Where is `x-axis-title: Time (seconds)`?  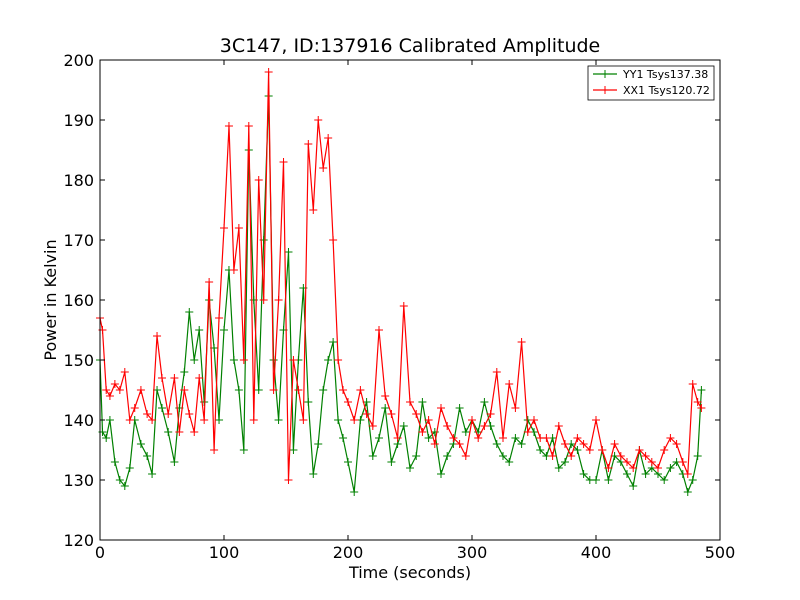 x-axis-title: Time (seconds) is located at coordinates (409, 572).